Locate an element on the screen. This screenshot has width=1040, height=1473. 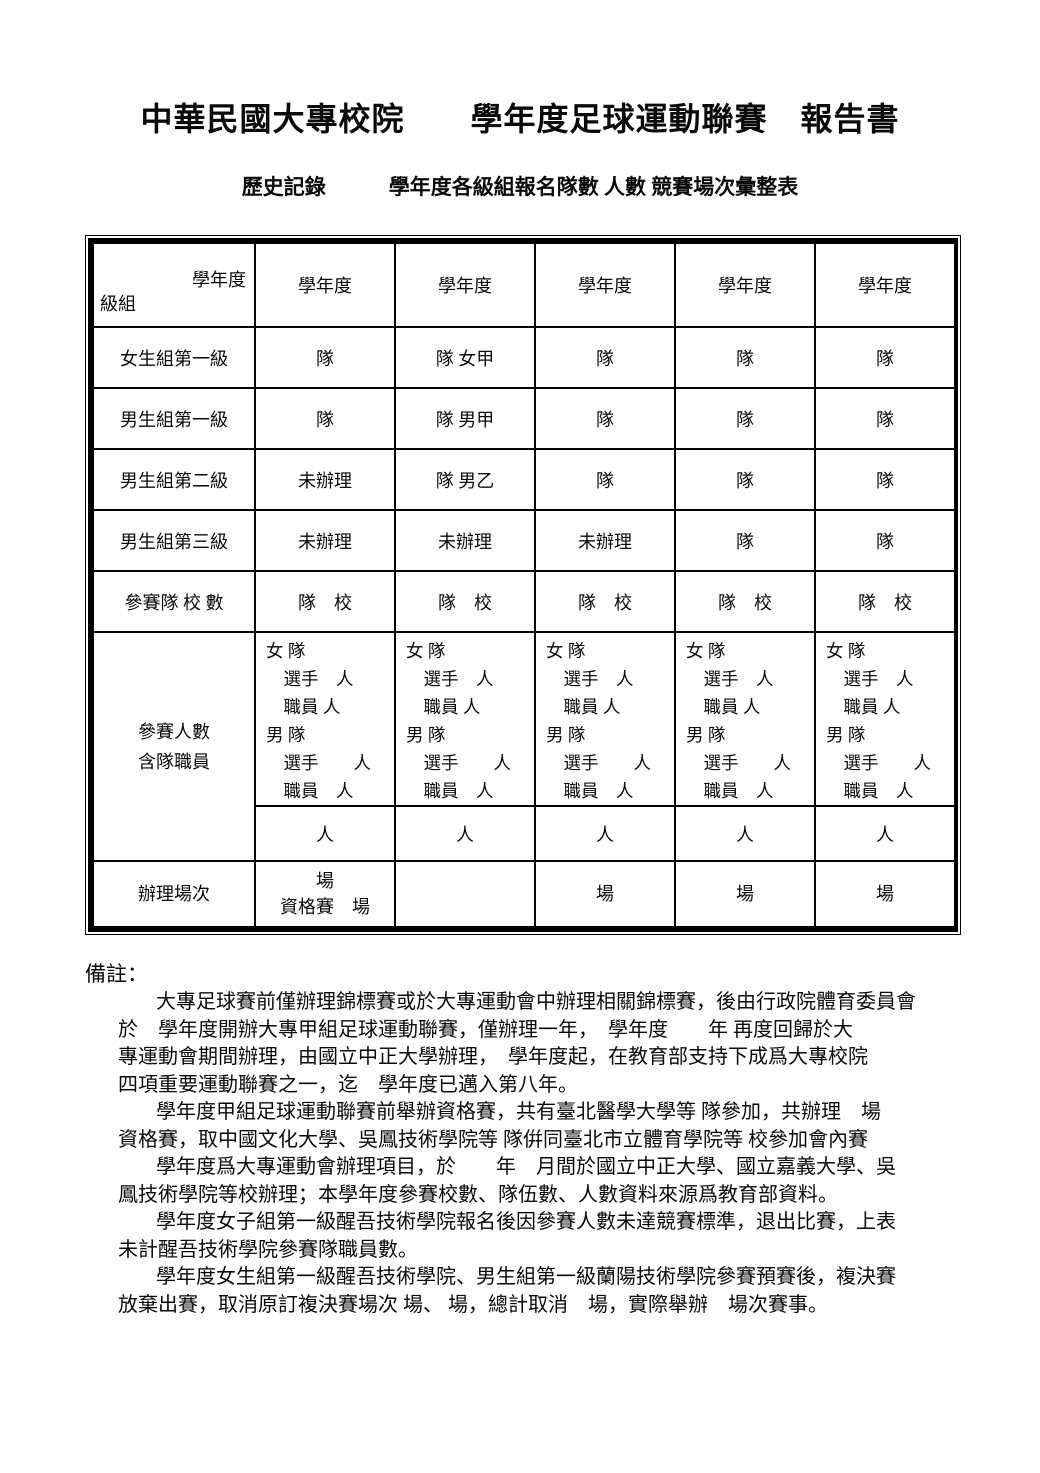
note-line: 學年度甲組足球運動聯賽前舉辦資格賽，共有臺北醫學大學等 隊參加，共辦理 場 is located at coordinates (518, 1112).